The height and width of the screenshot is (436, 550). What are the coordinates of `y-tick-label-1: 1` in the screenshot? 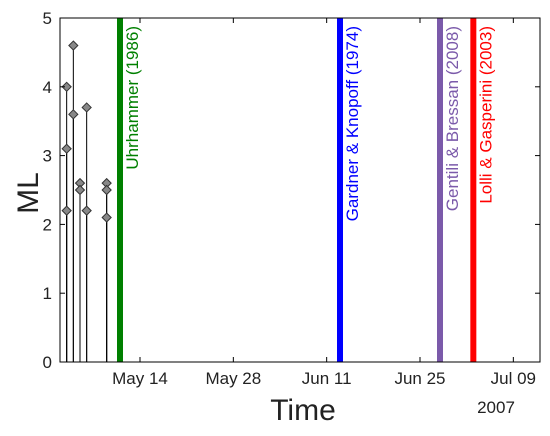 It's located at (47, 293).